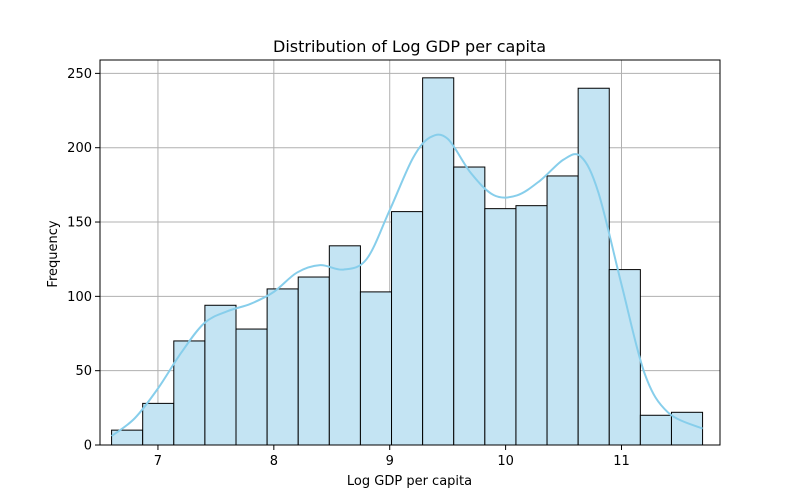 This screenshot has width=800, height=500. What do you see at coordinates (53, 253) in the screenshot?
I see `y-axis-label: Frequency` at bounding box center [53, 253].